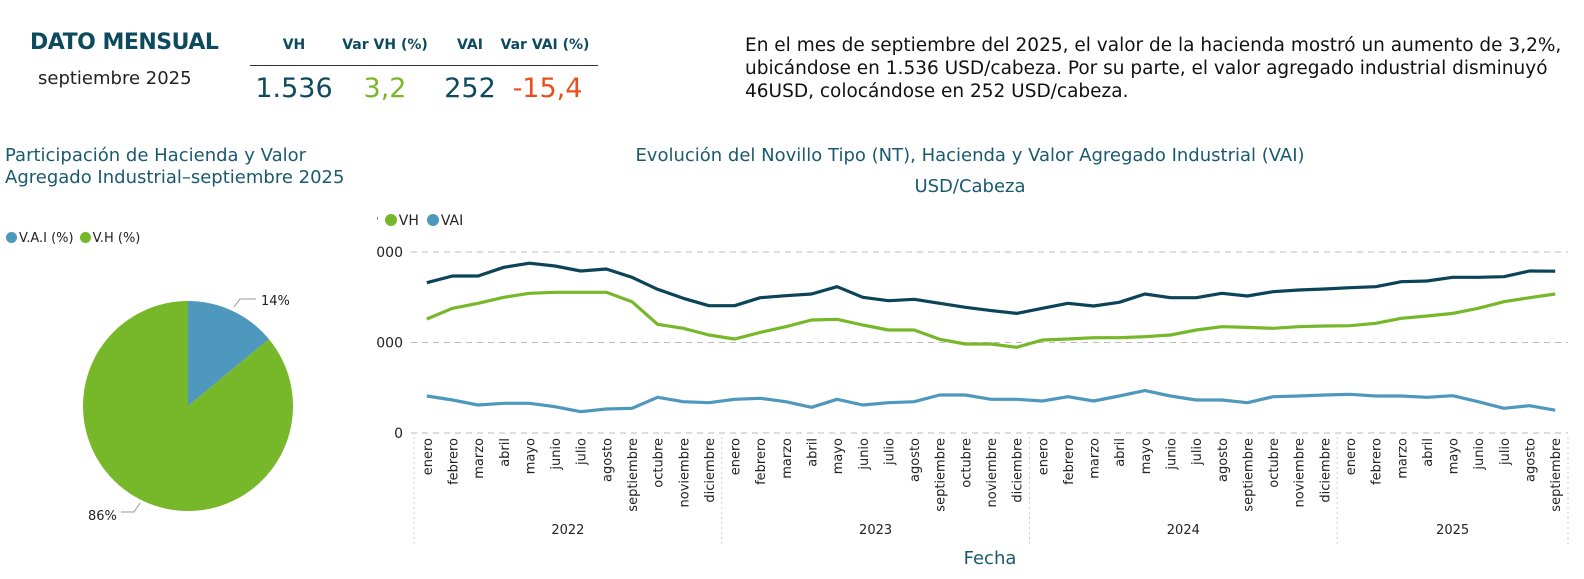 The width and height of the screenshot is (1584, 579). What do you see at coordinates (991, 319) in the screenshot?
I see `series-line-vh` at bounding box center [991, 319].